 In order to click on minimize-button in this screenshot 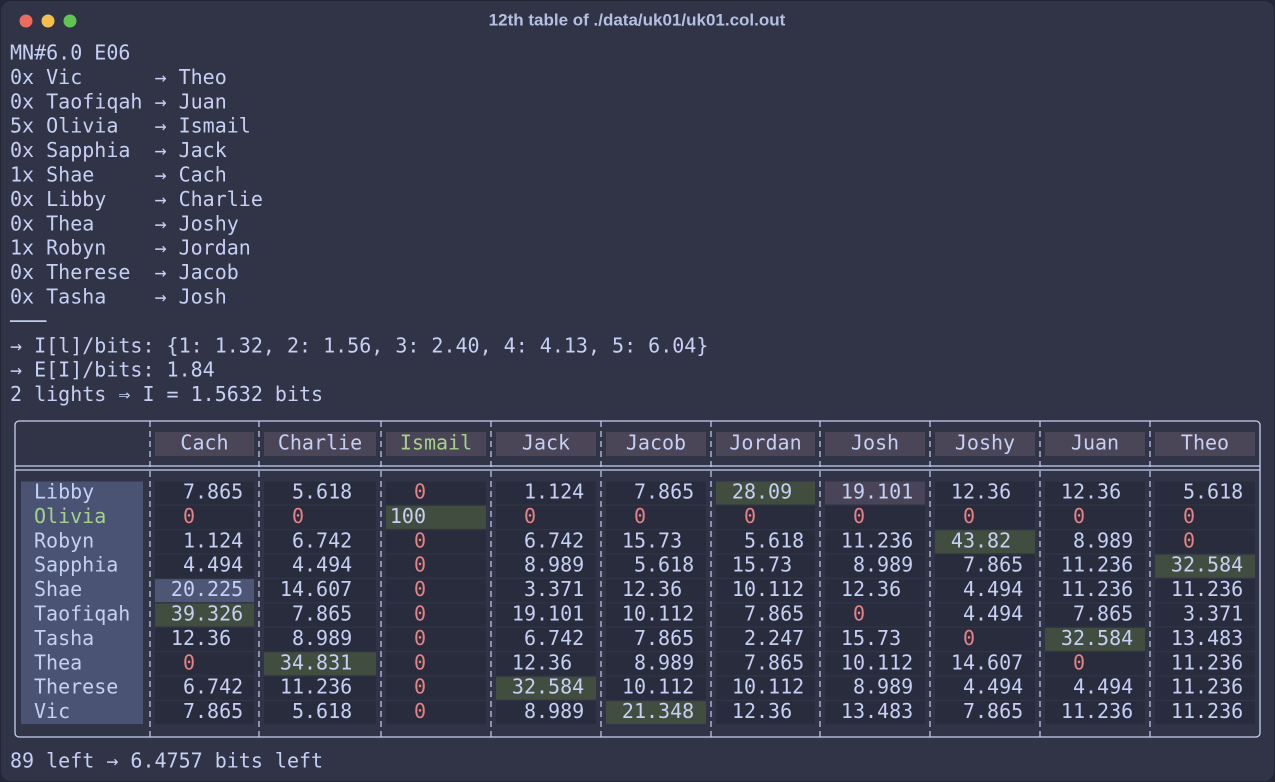, I will do `click(48, 21)`.